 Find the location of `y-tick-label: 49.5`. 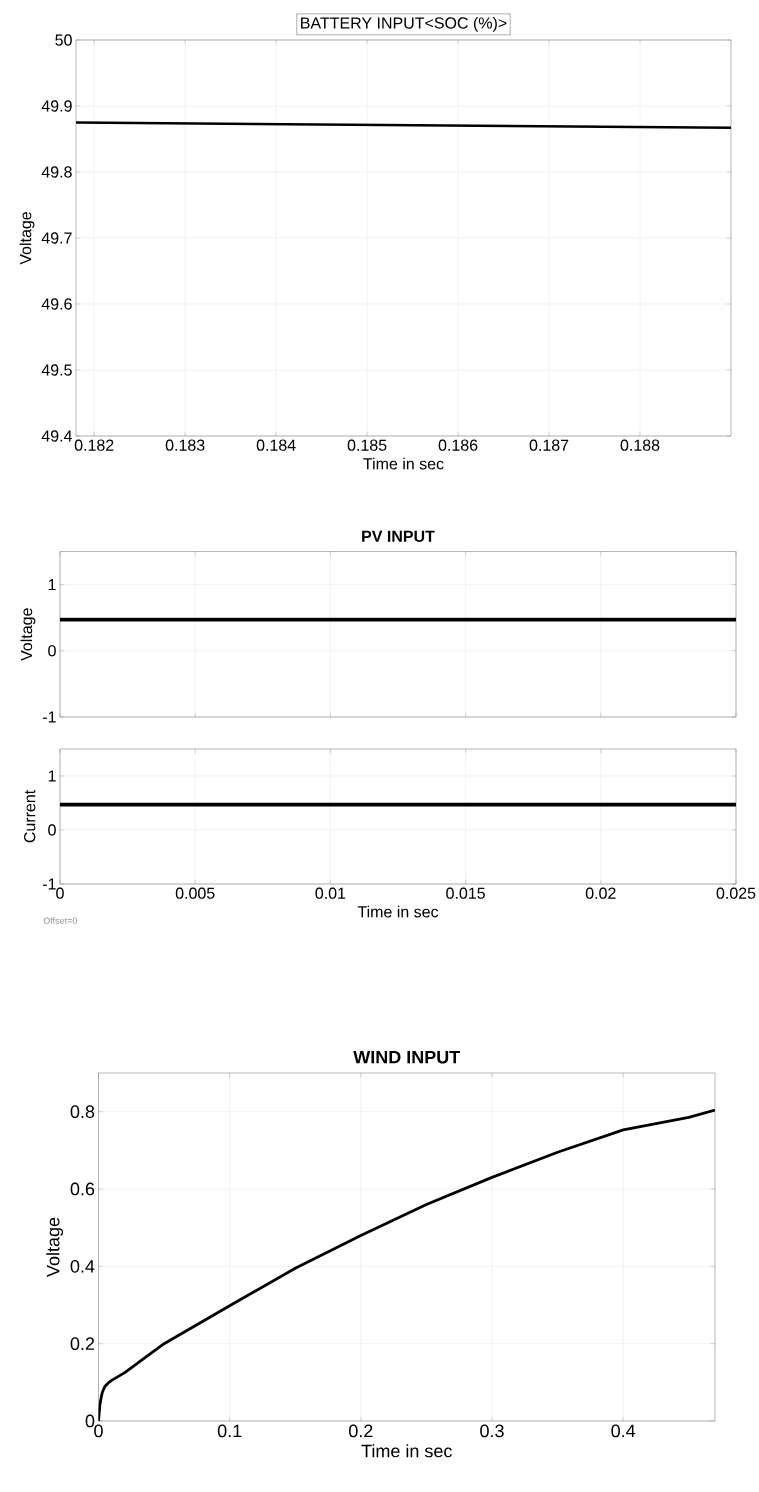

y-tick-label: 49.5 is located at coordinates (56, 370).